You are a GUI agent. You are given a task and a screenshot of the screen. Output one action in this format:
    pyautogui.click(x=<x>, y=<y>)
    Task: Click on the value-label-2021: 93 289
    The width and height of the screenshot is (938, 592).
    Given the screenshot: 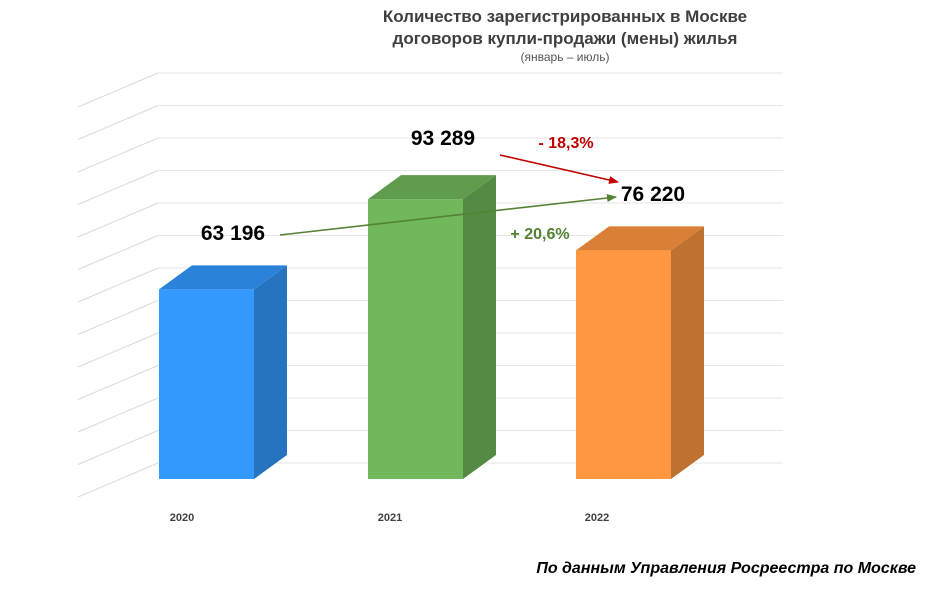 What is the action you would take?
    pyautogui.click(x=443, y=138)
    